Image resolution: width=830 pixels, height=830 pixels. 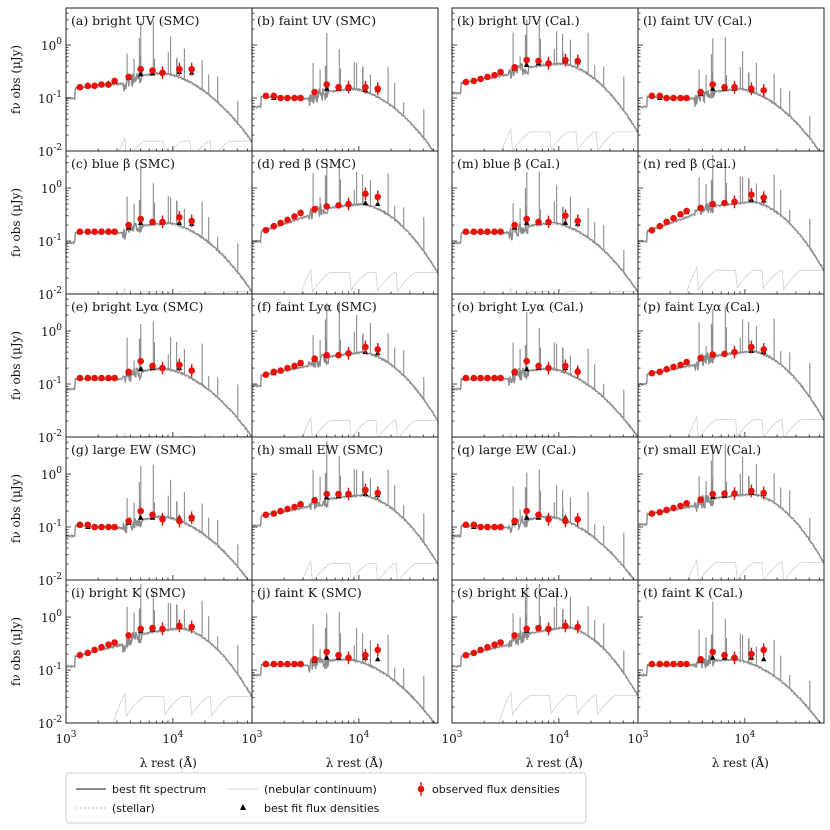 What do you see at coordinates (744, 738) in the screenshot?
I see `x-tick-label: 104` at bounding box center [744, 738].